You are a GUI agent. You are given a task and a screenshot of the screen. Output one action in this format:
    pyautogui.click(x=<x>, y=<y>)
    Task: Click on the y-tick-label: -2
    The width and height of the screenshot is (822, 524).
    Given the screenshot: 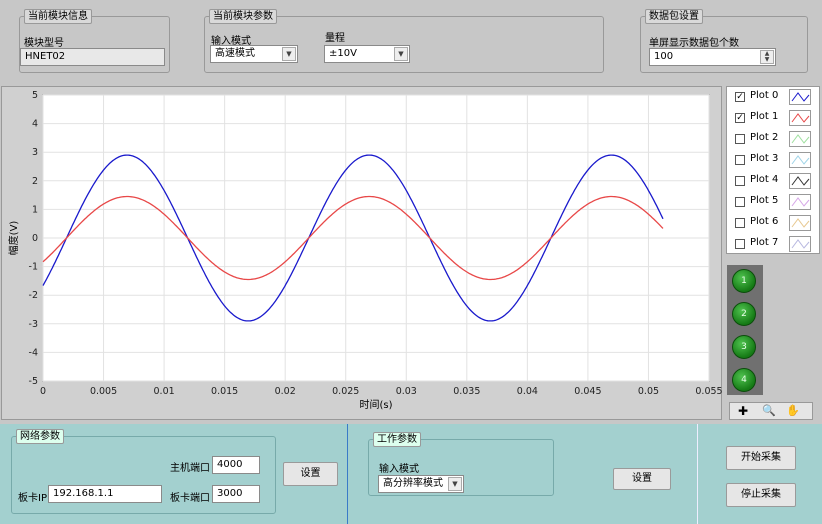 What is the action you would take?
    pyautogui.click(x=33, y=295)
    